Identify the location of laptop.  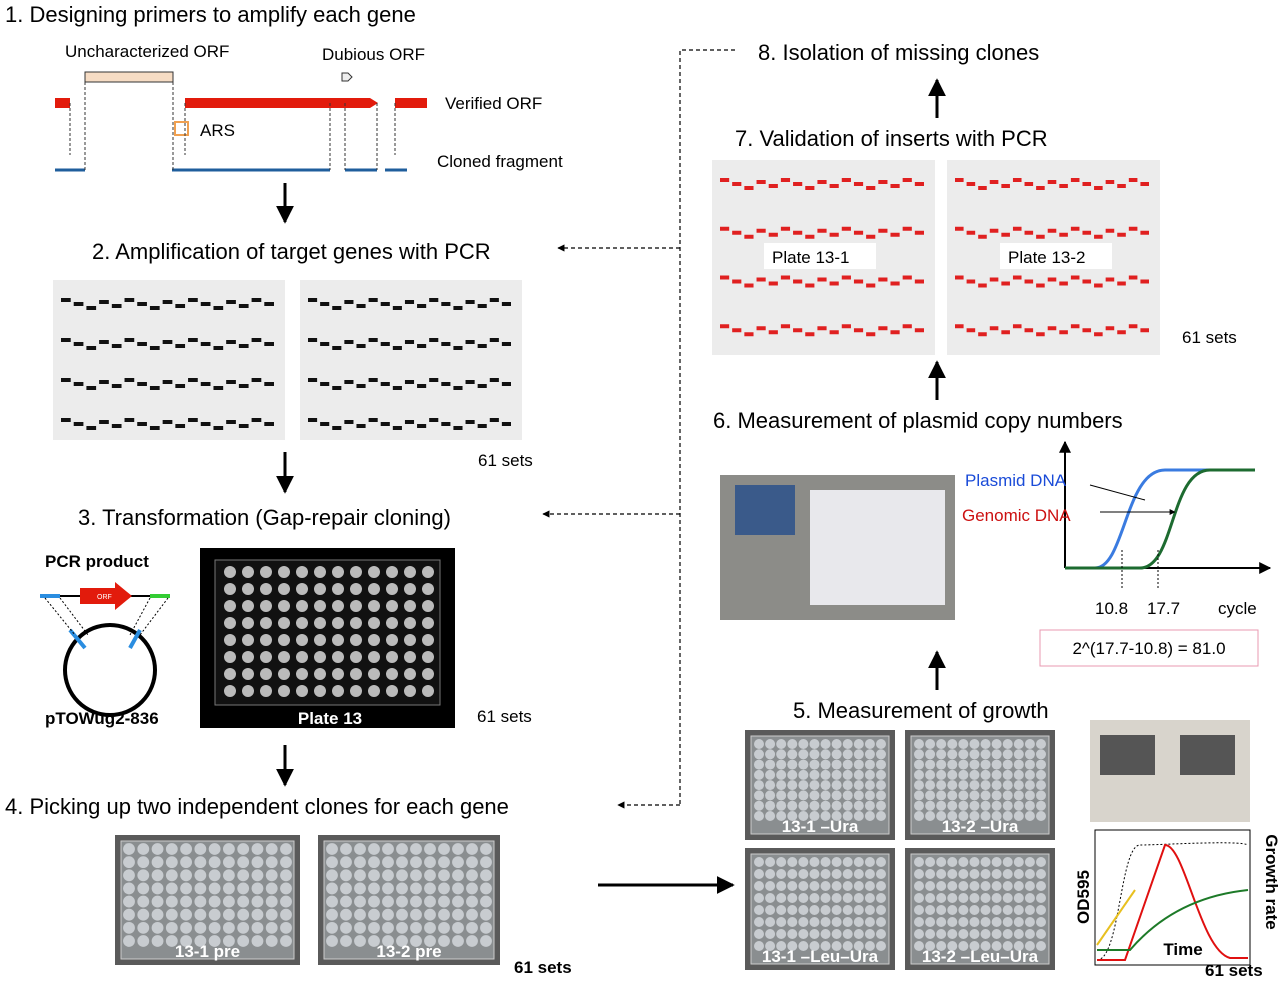
(1127, 755).